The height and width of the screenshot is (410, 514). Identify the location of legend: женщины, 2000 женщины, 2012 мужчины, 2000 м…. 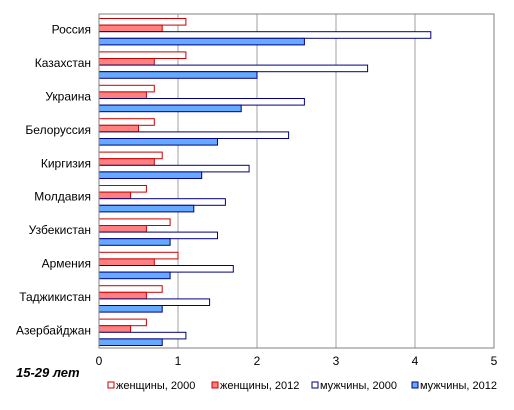
(302, 386).